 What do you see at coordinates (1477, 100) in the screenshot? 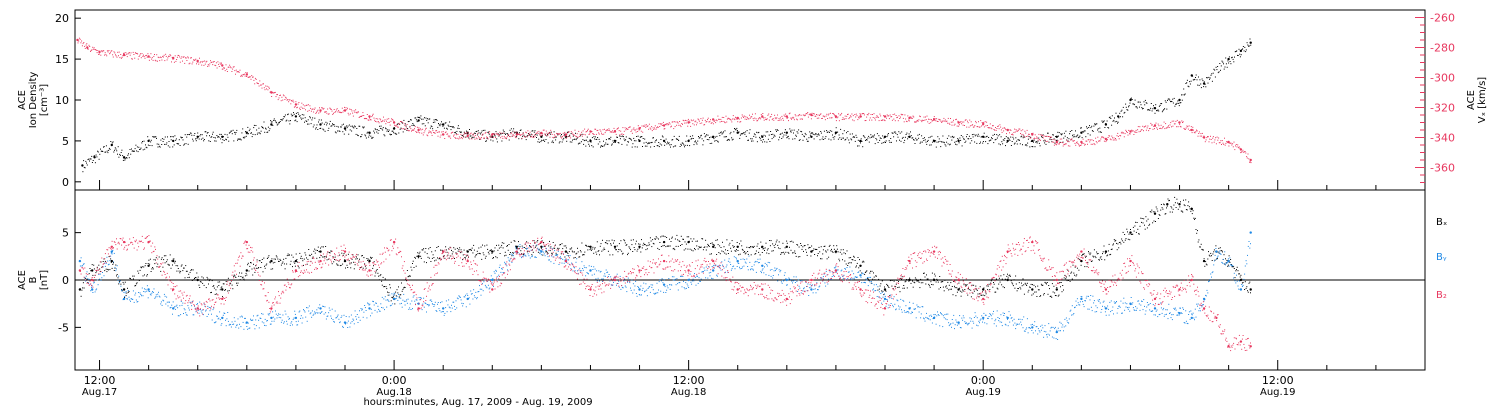
I see `velocity-axis-label: ACEVₓ [km/s]` at bounding box center [1477, 100].